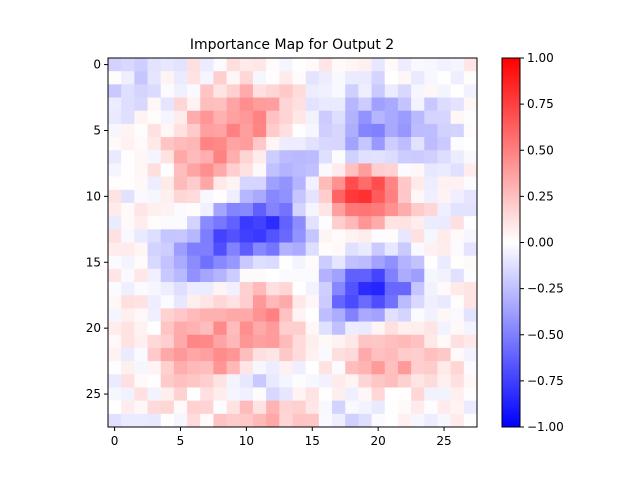 This screenshot has width=640, height=480. Describe the element at coordinates (181, 441) in the screenshot. I see `x-tick-label: 5` at that location.